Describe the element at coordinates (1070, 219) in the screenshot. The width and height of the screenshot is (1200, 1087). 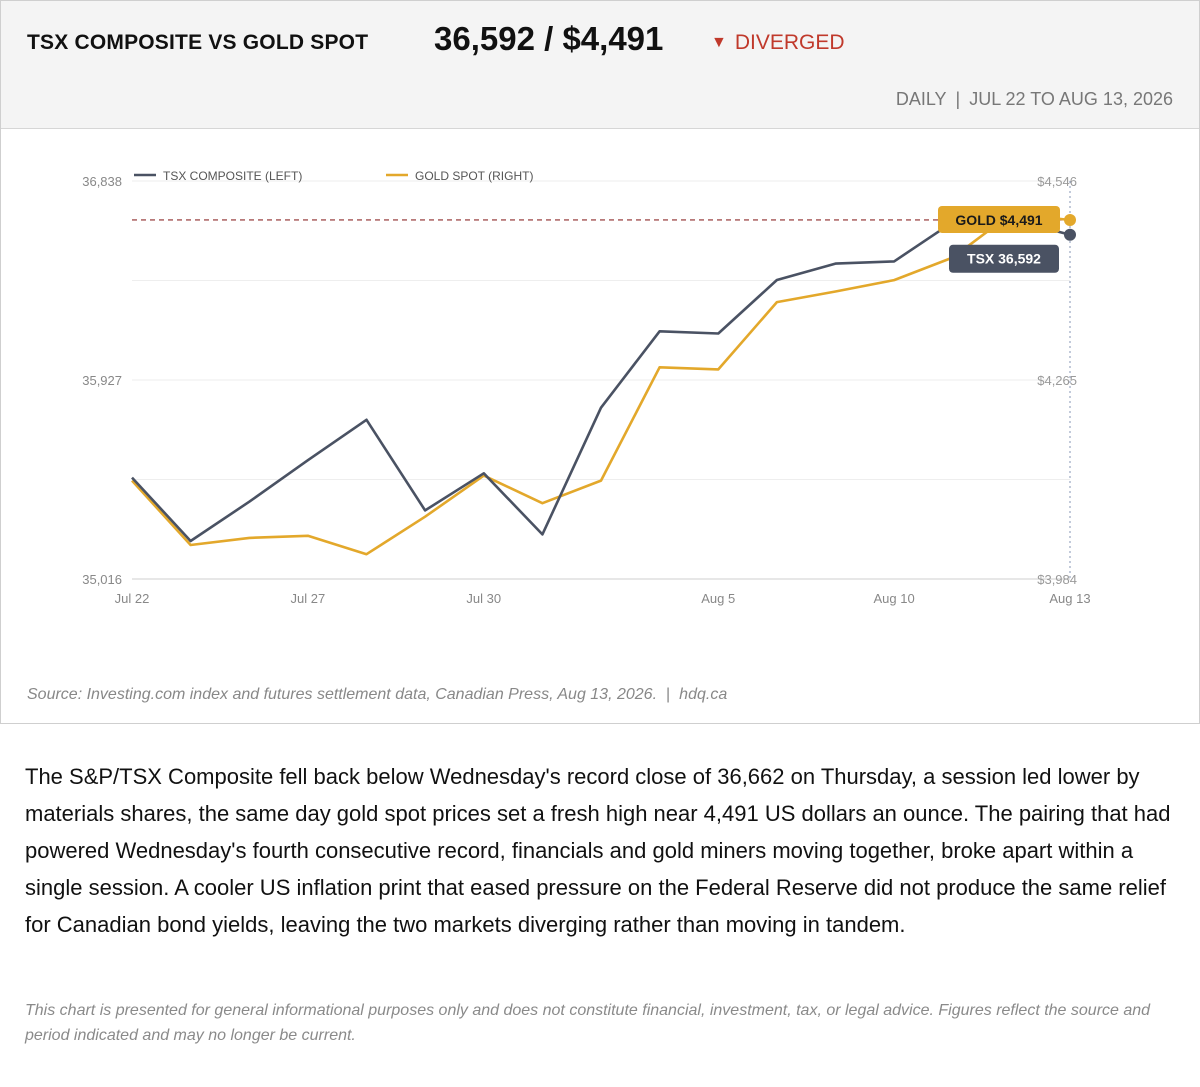
I see `gold-end-point` at that location.